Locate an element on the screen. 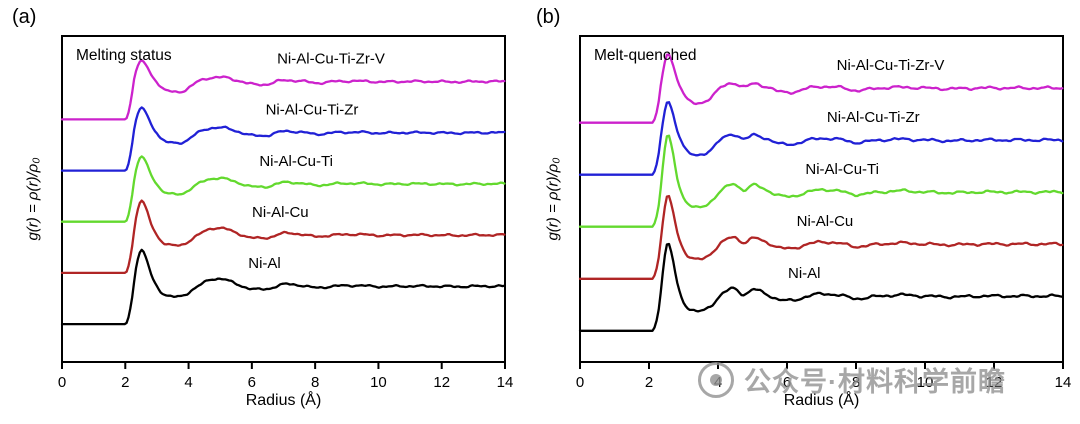  panel-b-y-axis-label: g(r) = ρ(r)/ρ₀ is located at coordinates (553, 199).